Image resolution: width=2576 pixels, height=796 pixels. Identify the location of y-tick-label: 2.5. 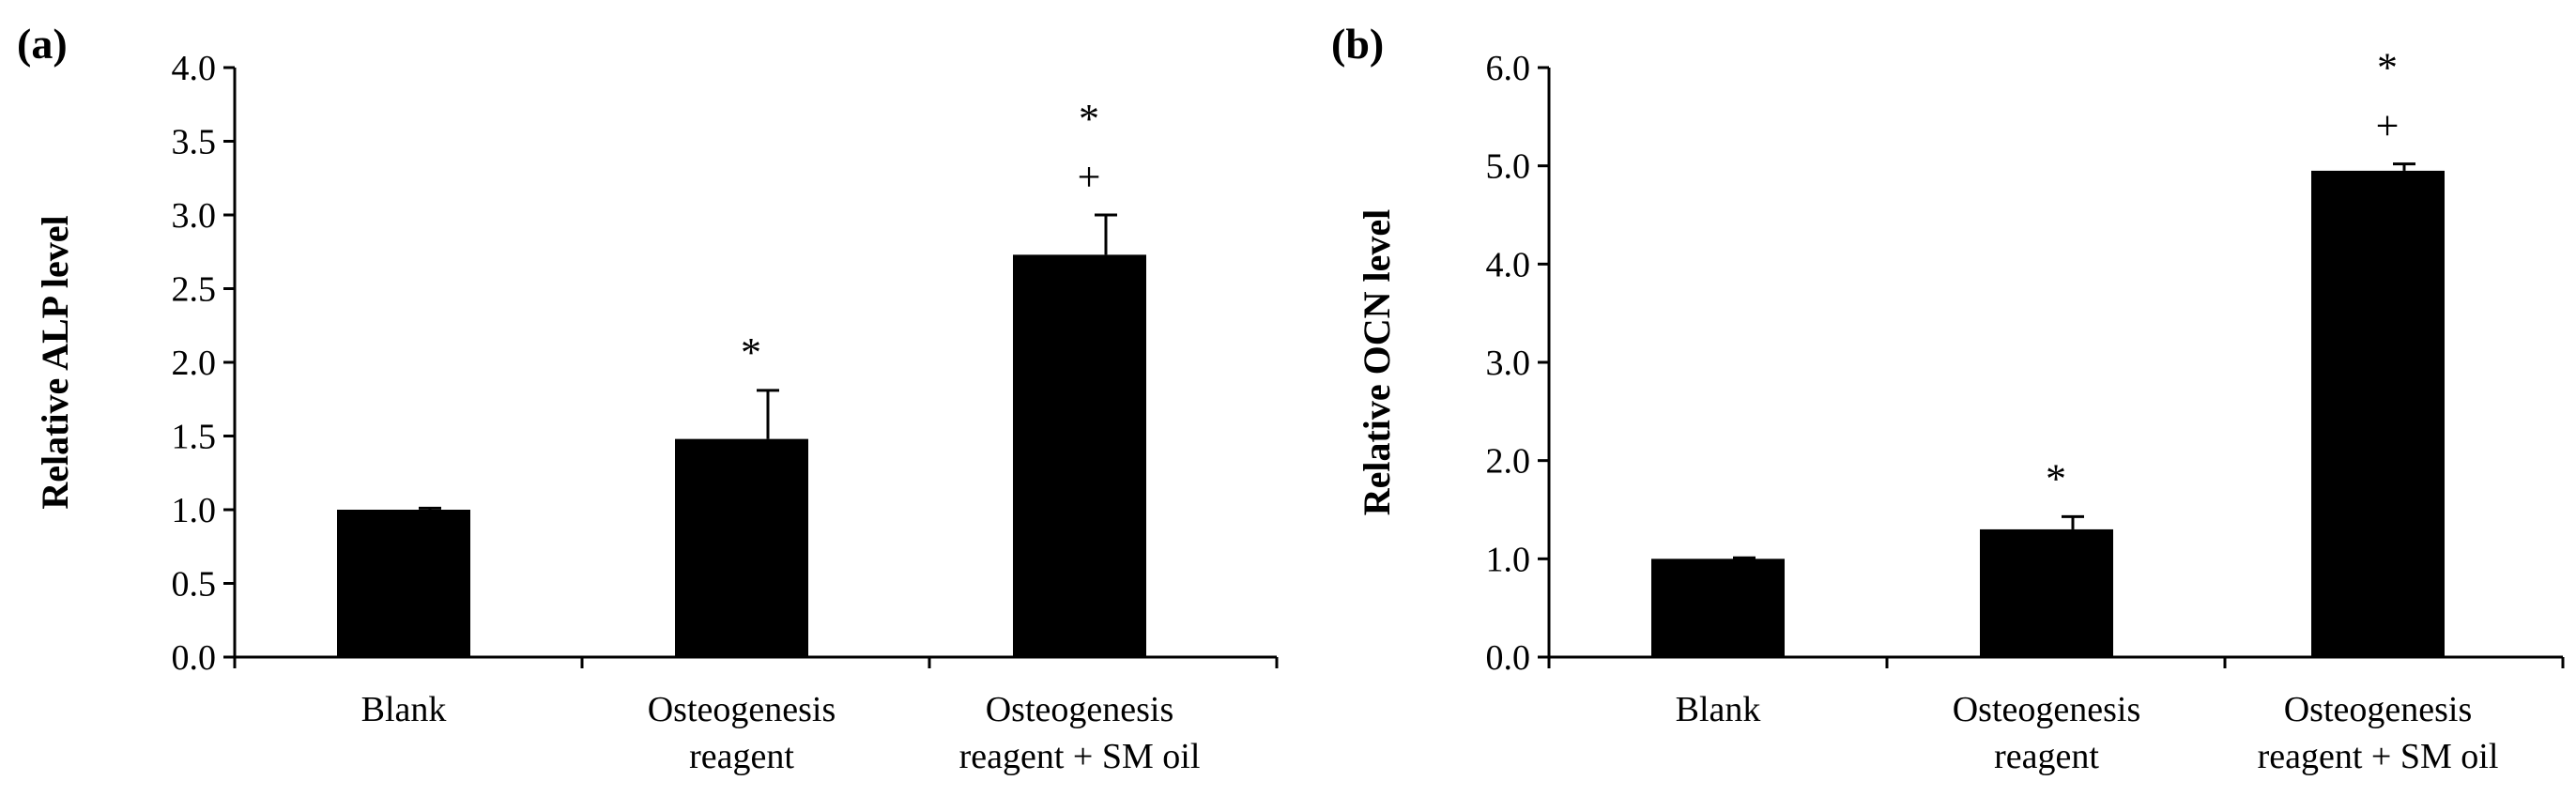
(194, 290).